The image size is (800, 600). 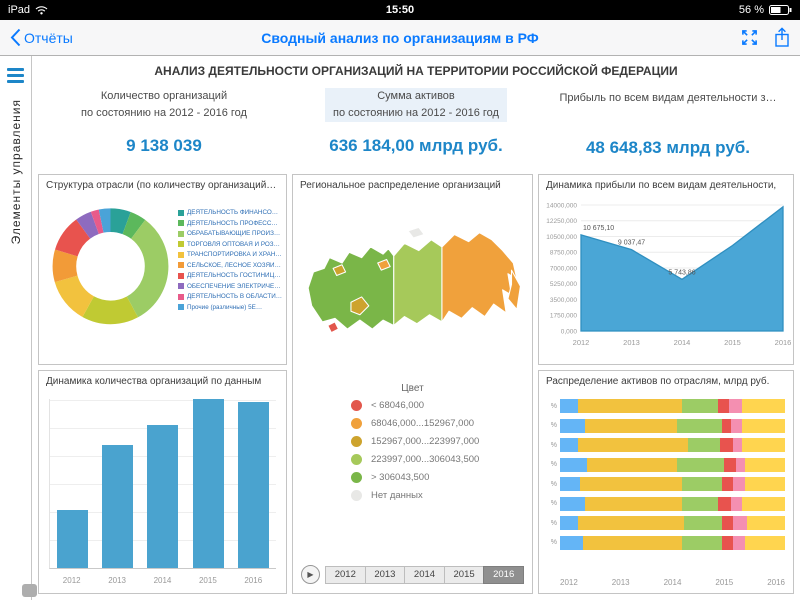 I want to click on y-axis-label: 0,000, so click(x=569, y=331).